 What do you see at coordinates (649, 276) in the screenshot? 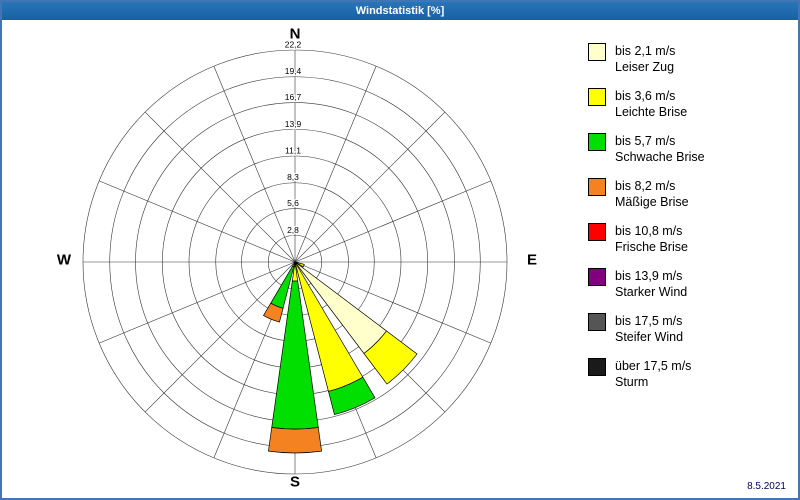
I see `legend-speed-label: bis 13,9 m/s` at bounding box center [649, 276].